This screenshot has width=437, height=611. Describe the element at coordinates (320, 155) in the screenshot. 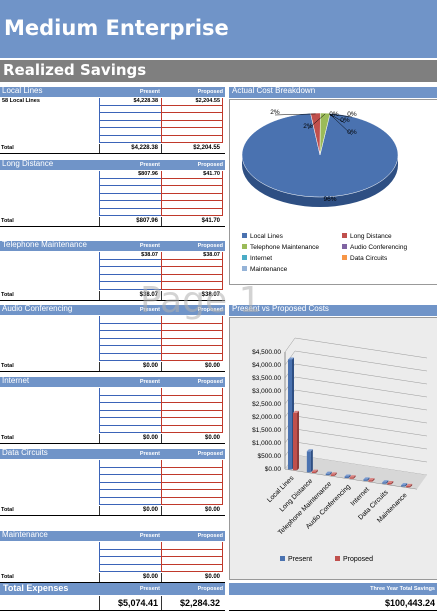

I see `pie-slice-local-lines` at that location.